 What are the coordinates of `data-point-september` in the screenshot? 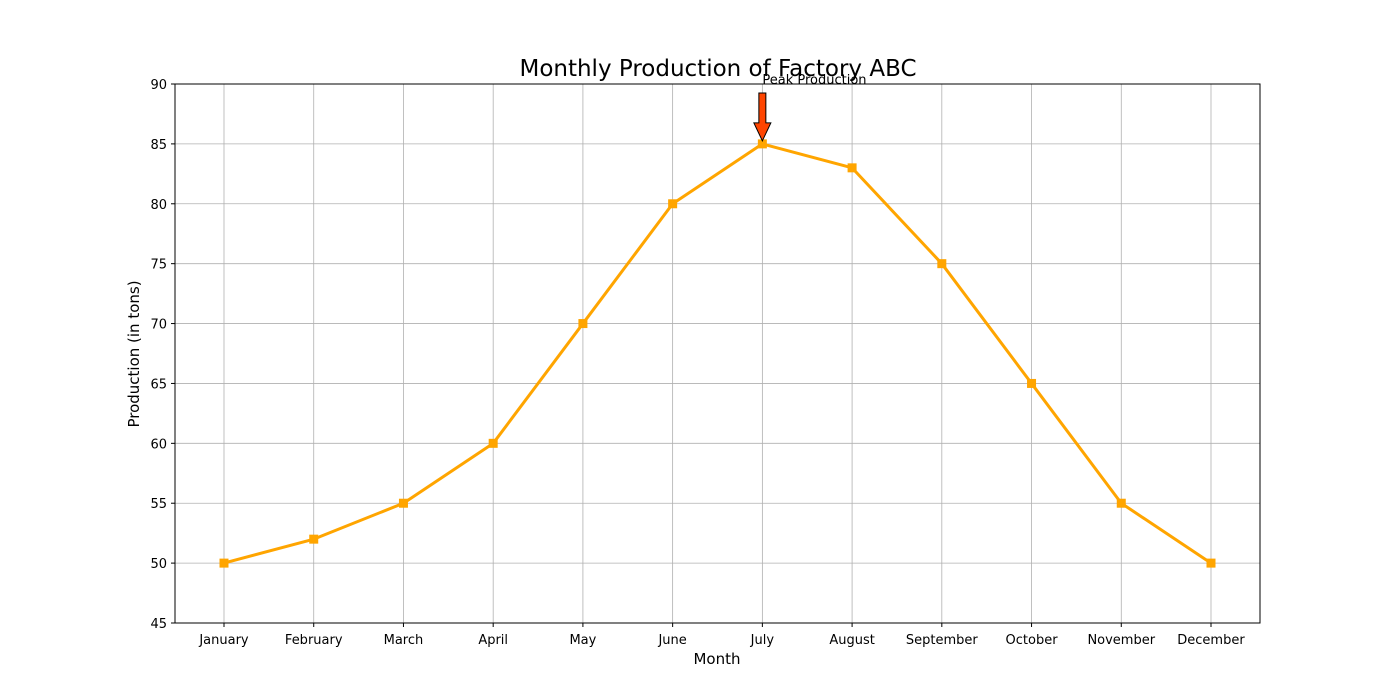 It's located at (942, 264).